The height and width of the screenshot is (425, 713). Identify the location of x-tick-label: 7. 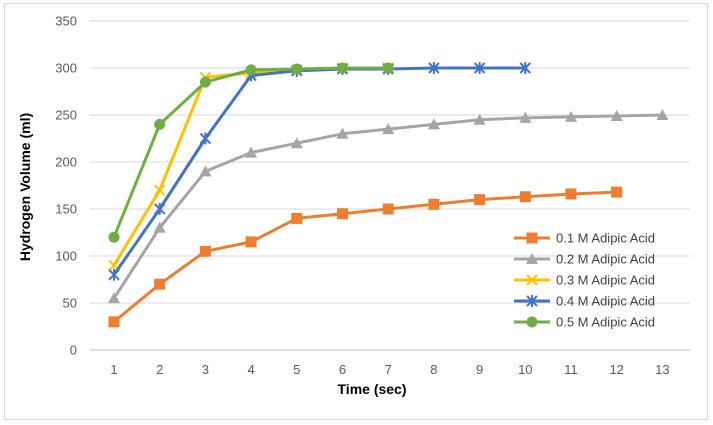
(388, 369).